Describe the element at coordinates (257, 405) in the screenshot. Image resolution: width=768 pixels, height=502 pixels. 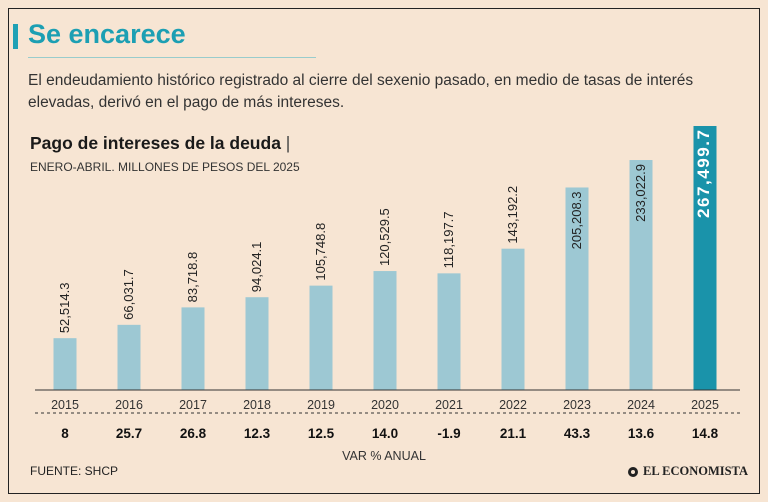
I see `x-tick-label: 2018` at that location.